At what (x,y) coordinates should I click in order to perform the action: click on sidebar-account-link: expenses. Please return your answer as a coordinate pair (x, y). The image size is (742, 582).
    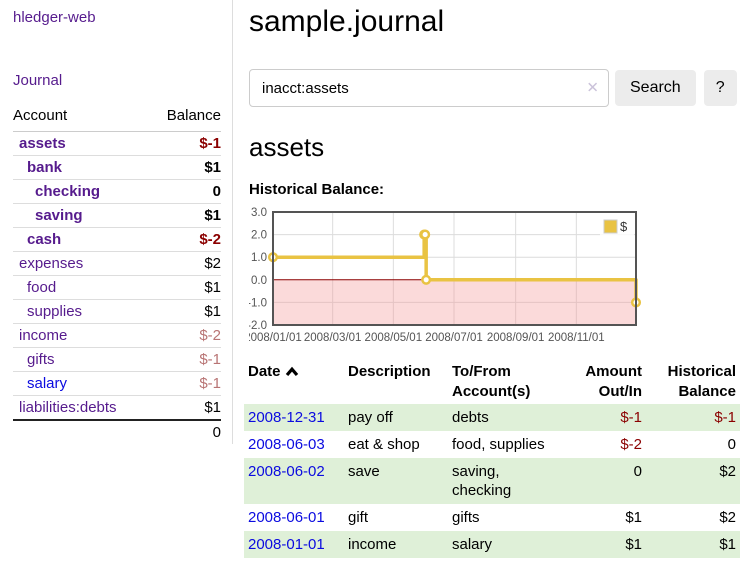
    Looking at the image, I should click on (51, 263).